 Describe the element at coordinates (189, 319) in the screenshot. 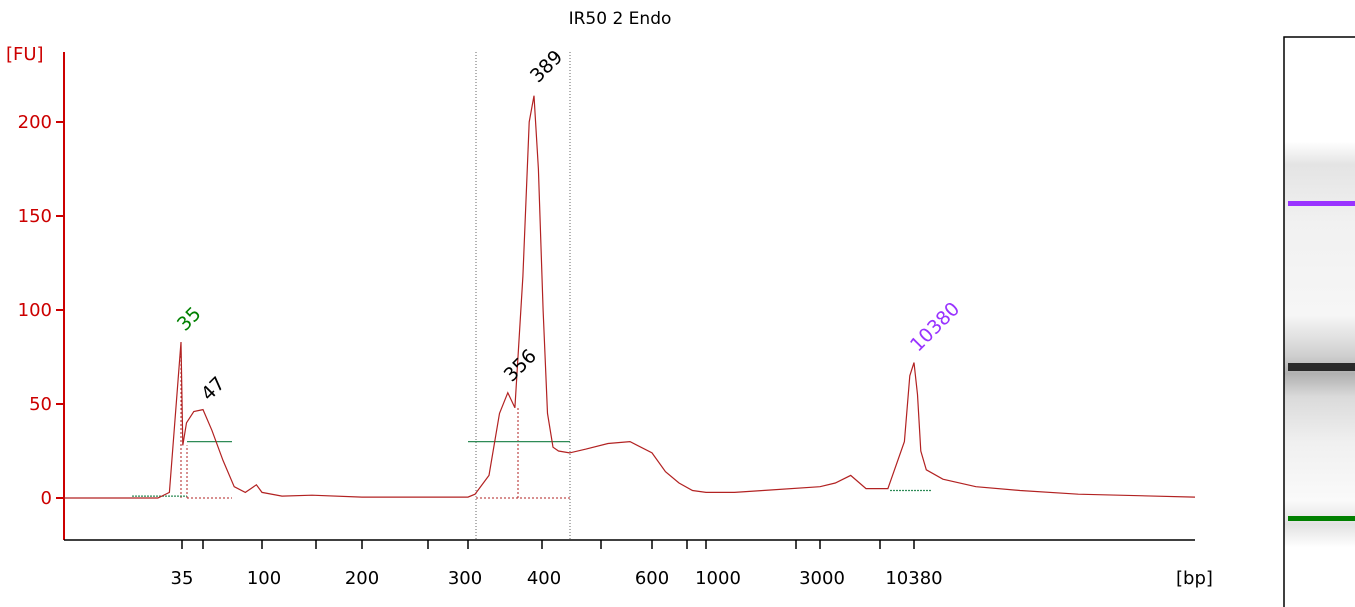

I see `peak-label: 35` at that location.